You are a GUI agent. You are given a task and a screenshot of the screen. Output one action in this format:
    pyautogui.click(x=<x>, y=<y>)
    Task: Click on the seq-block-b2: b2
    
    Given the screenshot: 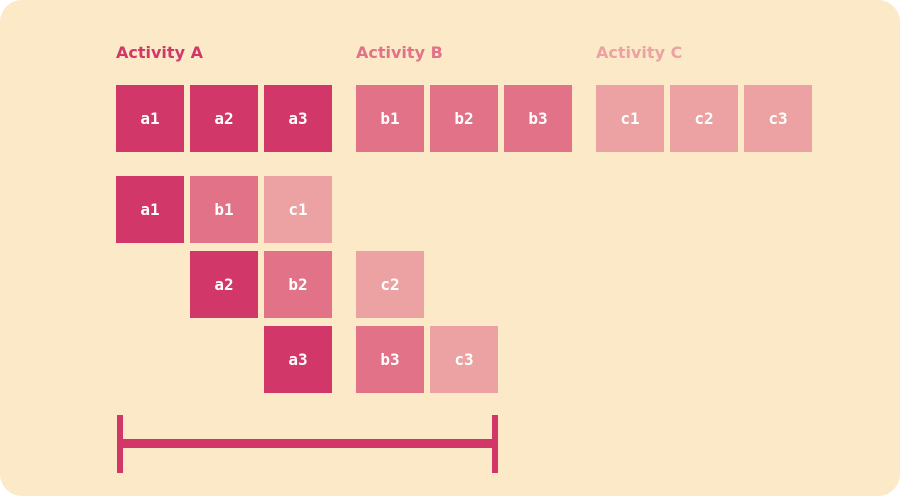 What is the action you would take?
    pyautogui.click(x=464, y=118)
    